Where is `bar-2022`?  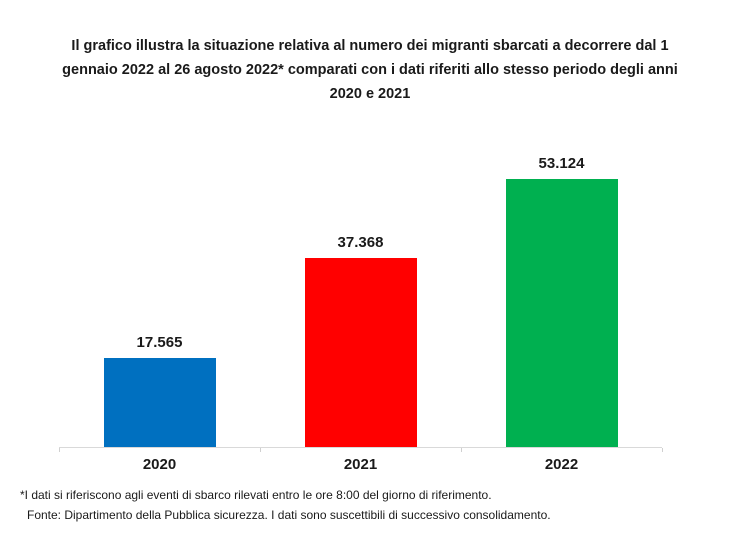
bar-2022 is located at coordinates (562, 313).